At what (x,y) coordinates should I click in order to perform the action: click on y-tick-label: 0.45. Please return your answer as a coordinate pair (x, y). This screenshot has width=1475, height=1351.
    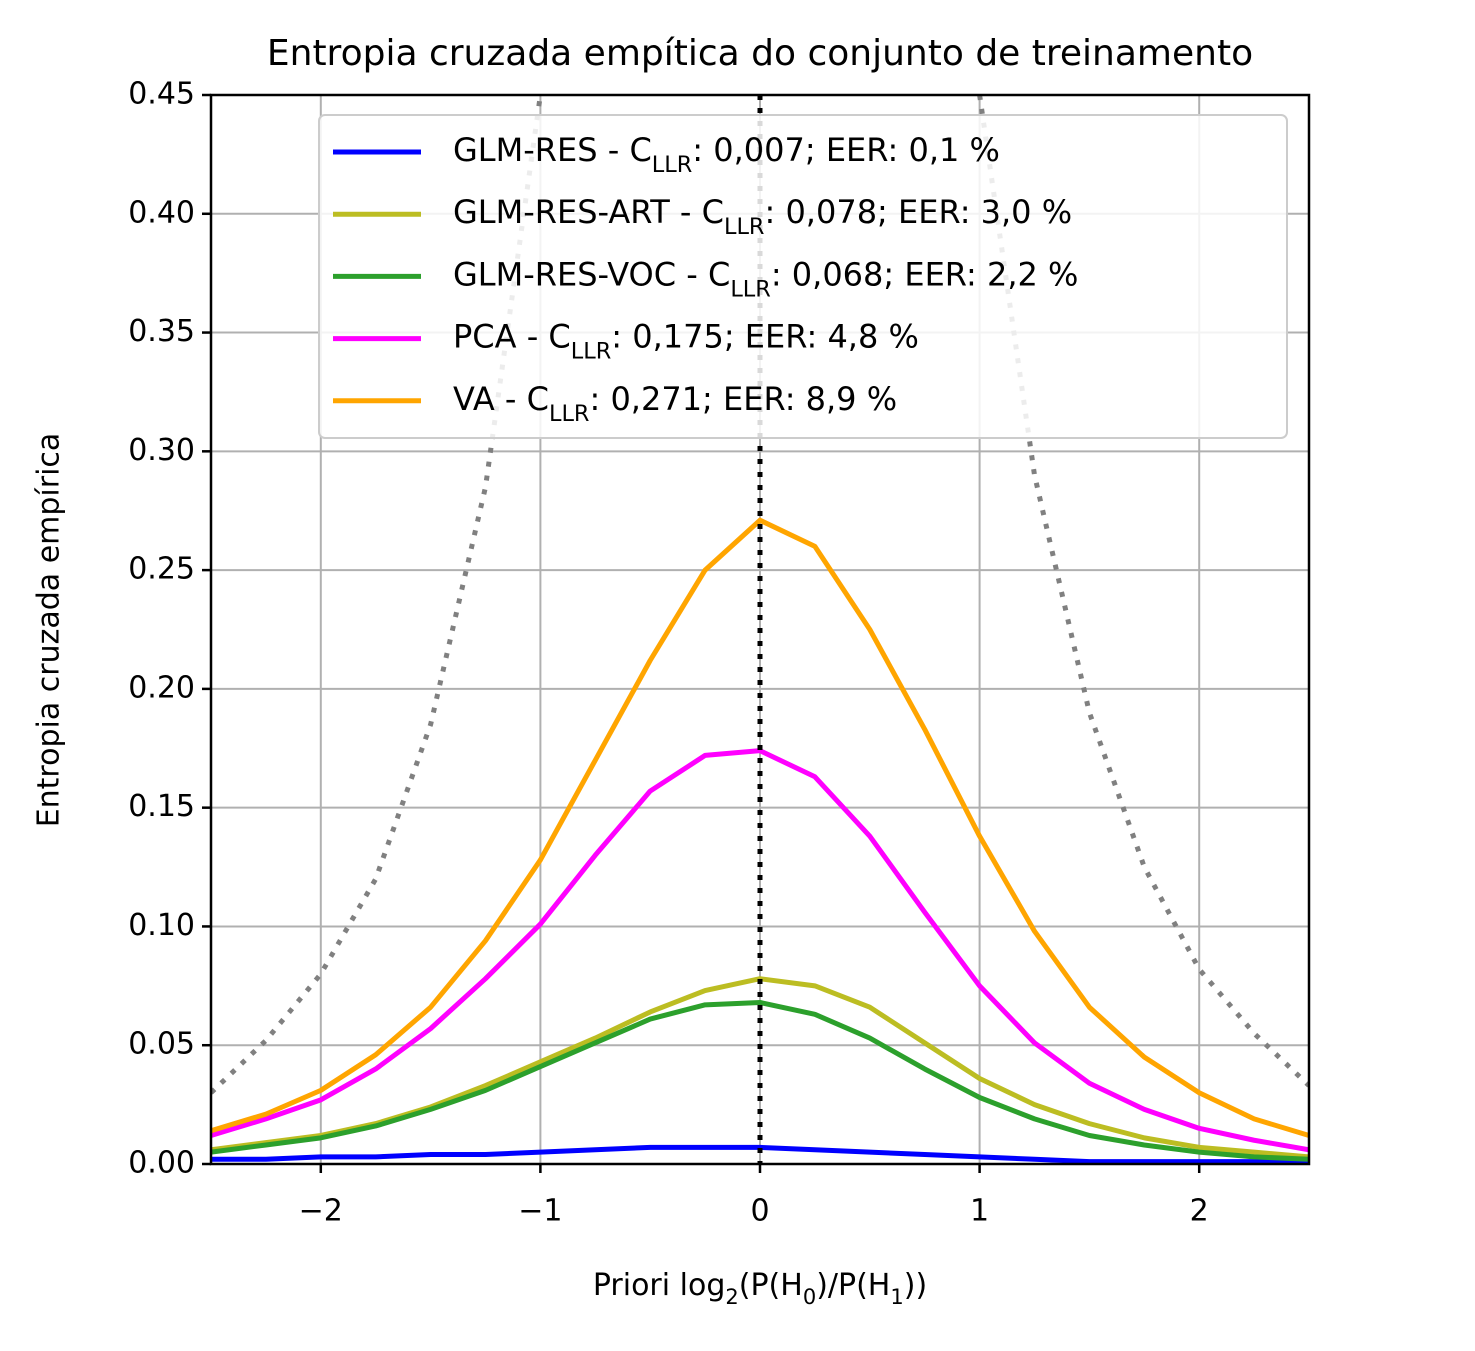
    Looking at the image, I should click on (161, 94).